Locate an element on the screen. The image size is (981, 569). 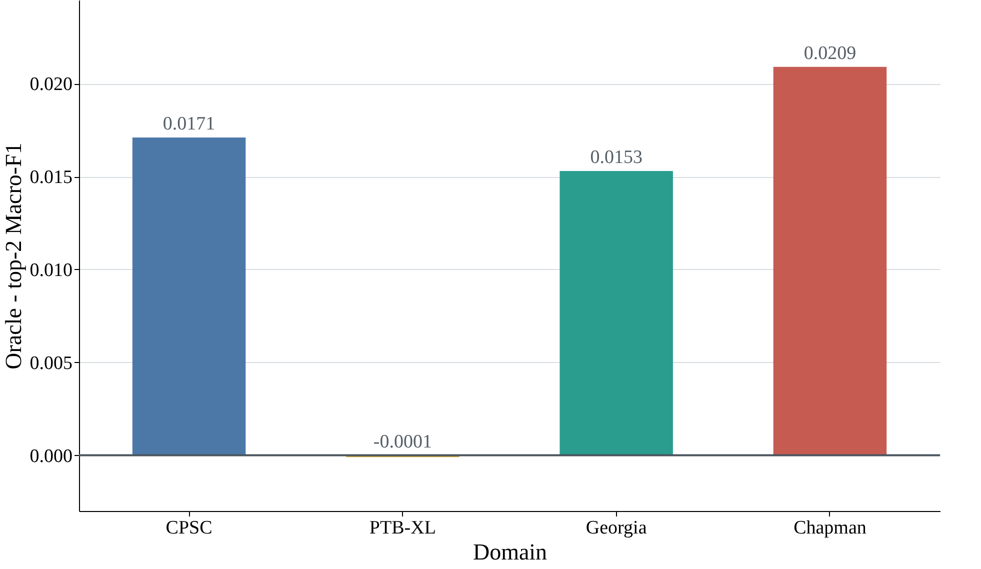
x-tick-label: PTB-XL is located at coordinates (402, 528).